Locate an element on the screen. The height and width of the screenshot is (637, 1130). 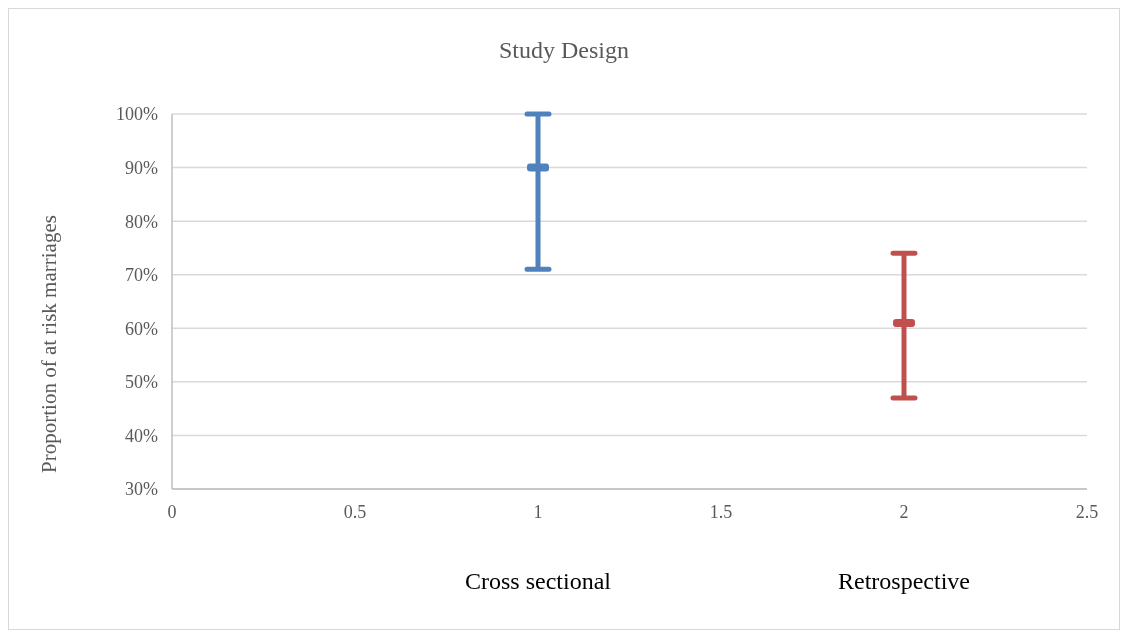
y-tick-label: 80% is located at coordinates (141, 221).